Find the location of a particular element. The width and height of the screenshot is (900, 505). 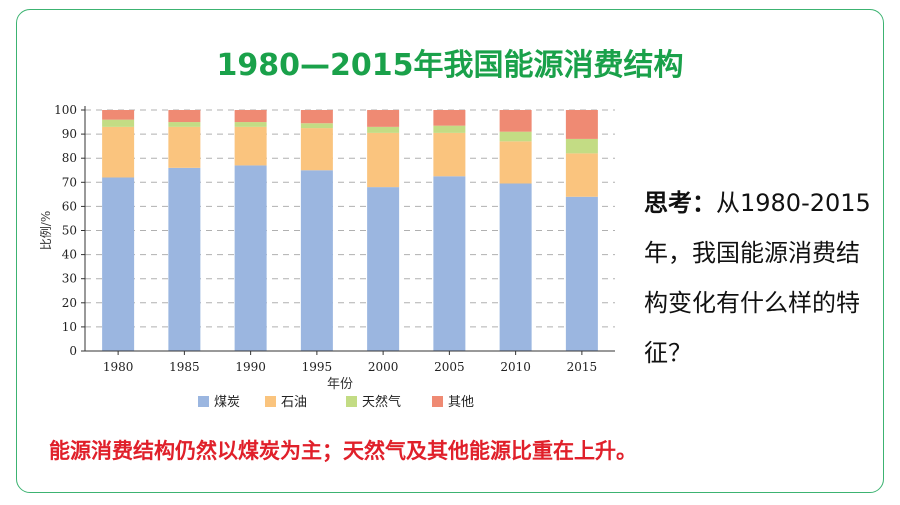

think-question: 思考：从1980-2015年，我国能源消费结构变化有什么样的特征？ is located at coordinates (763, 278).